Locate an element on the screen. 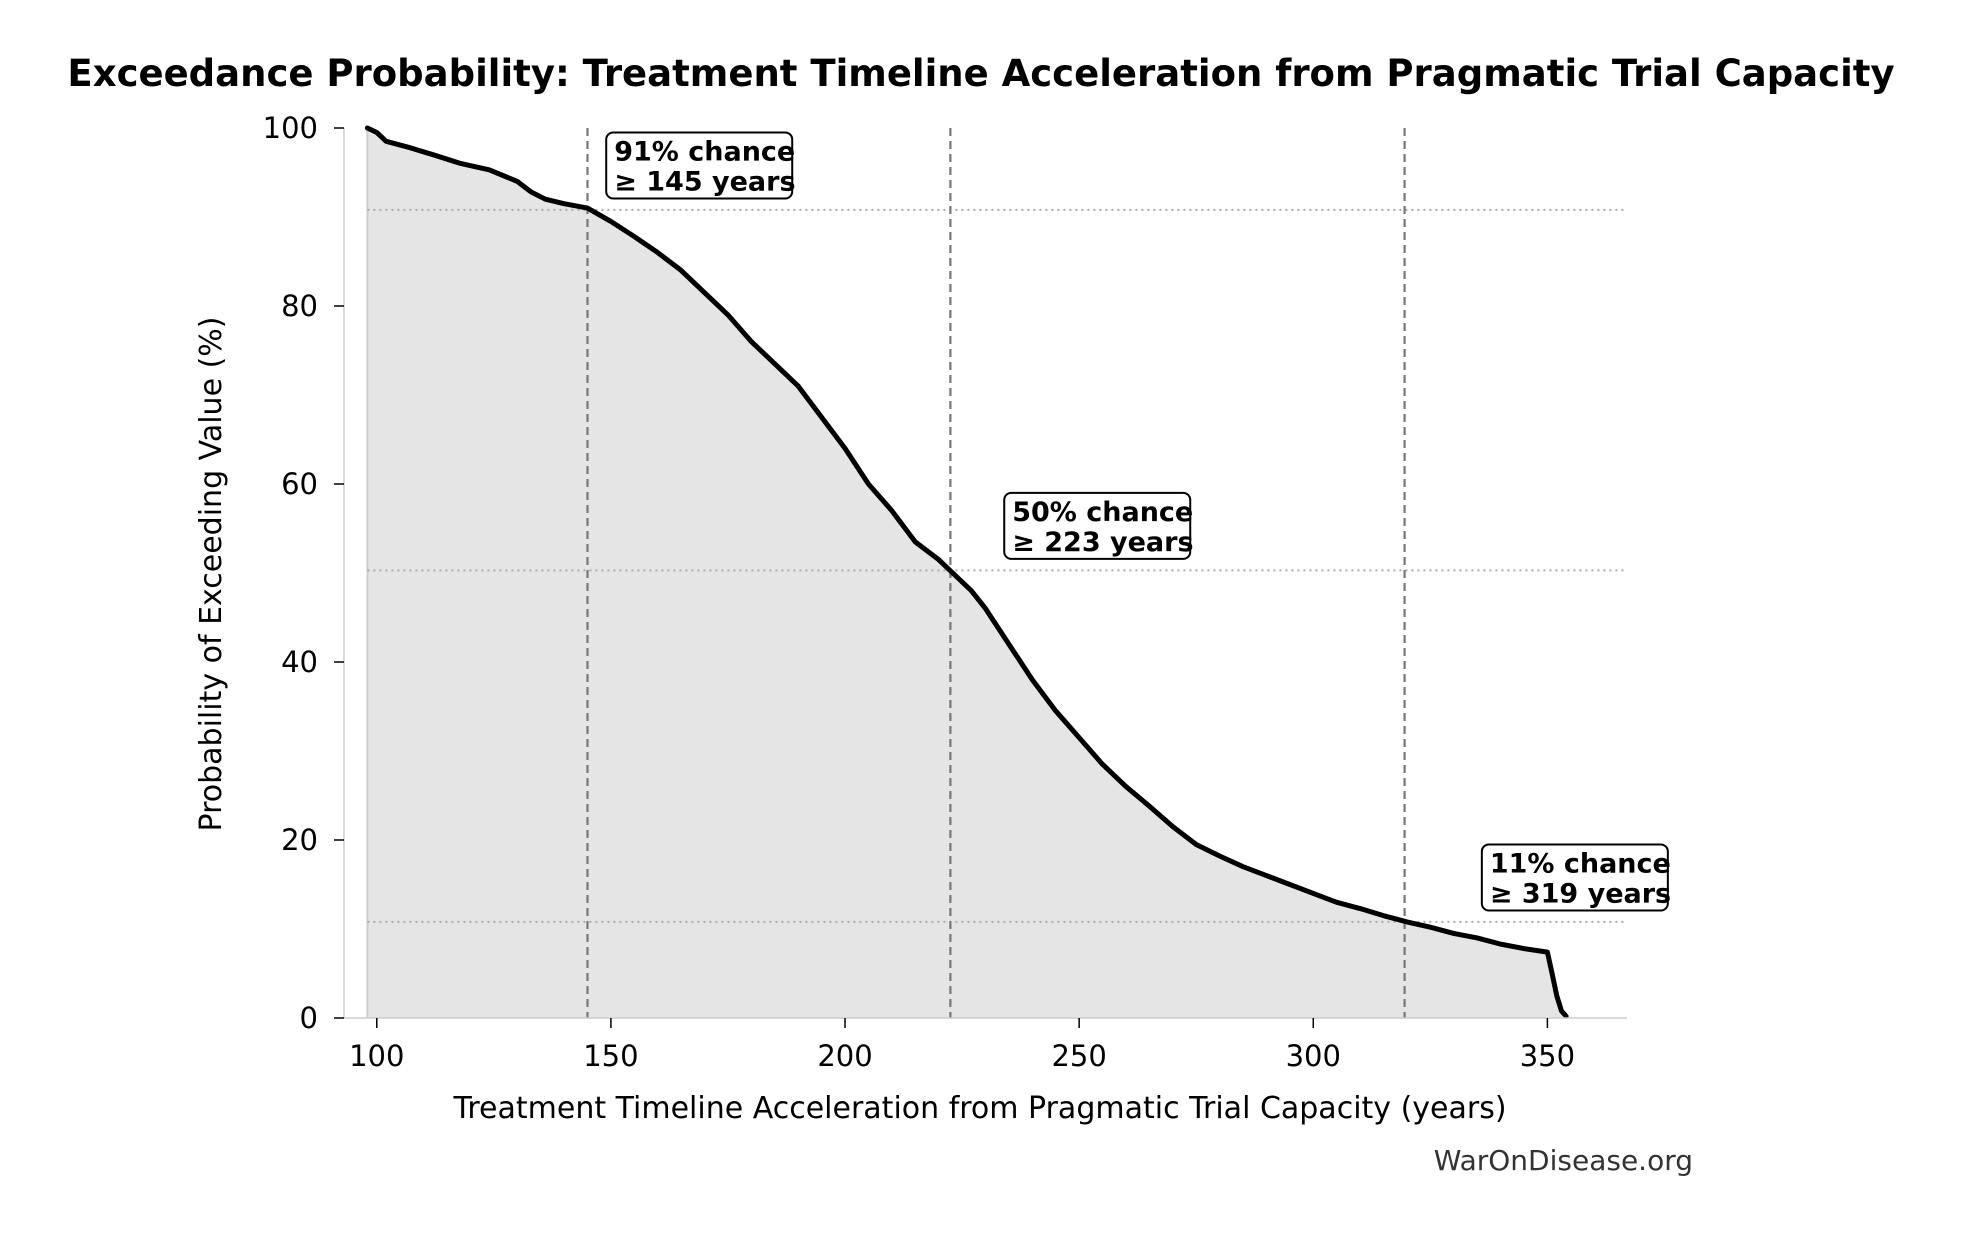 This screenshot has height=1234, width=1962. x-tick-label: 100 is located at coordinates (376, 1056).